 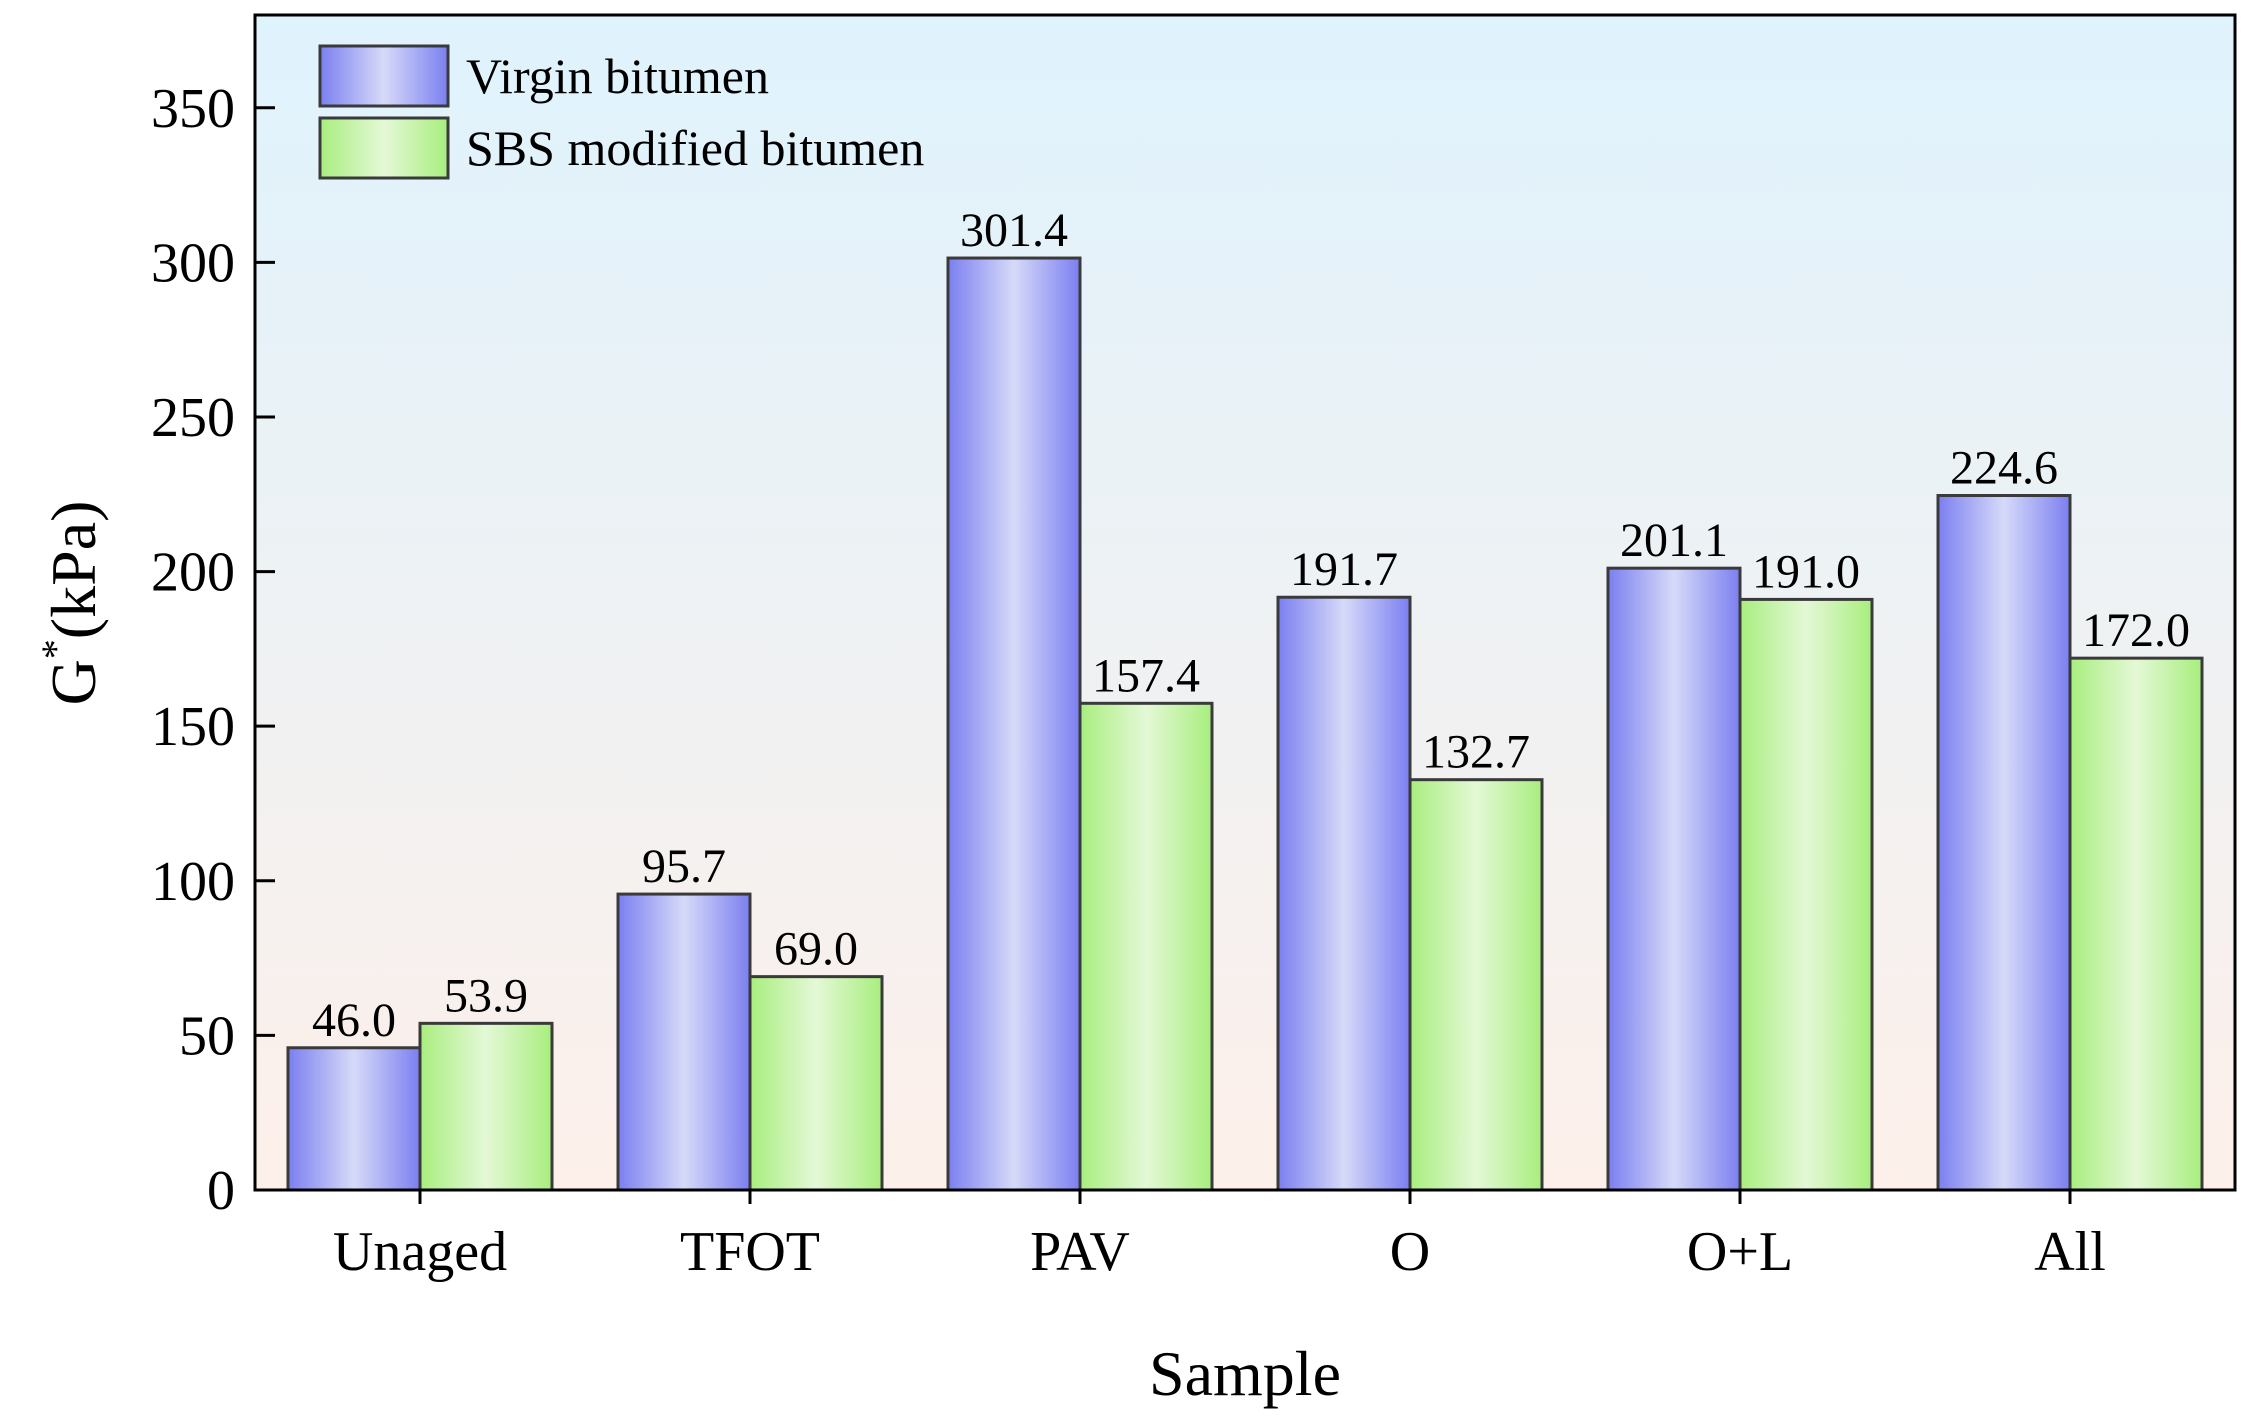 What do you see at coordinates (2136, 924) in the screenshot?
I see `bar-sbs-all` at bounding box center [2136, 924].